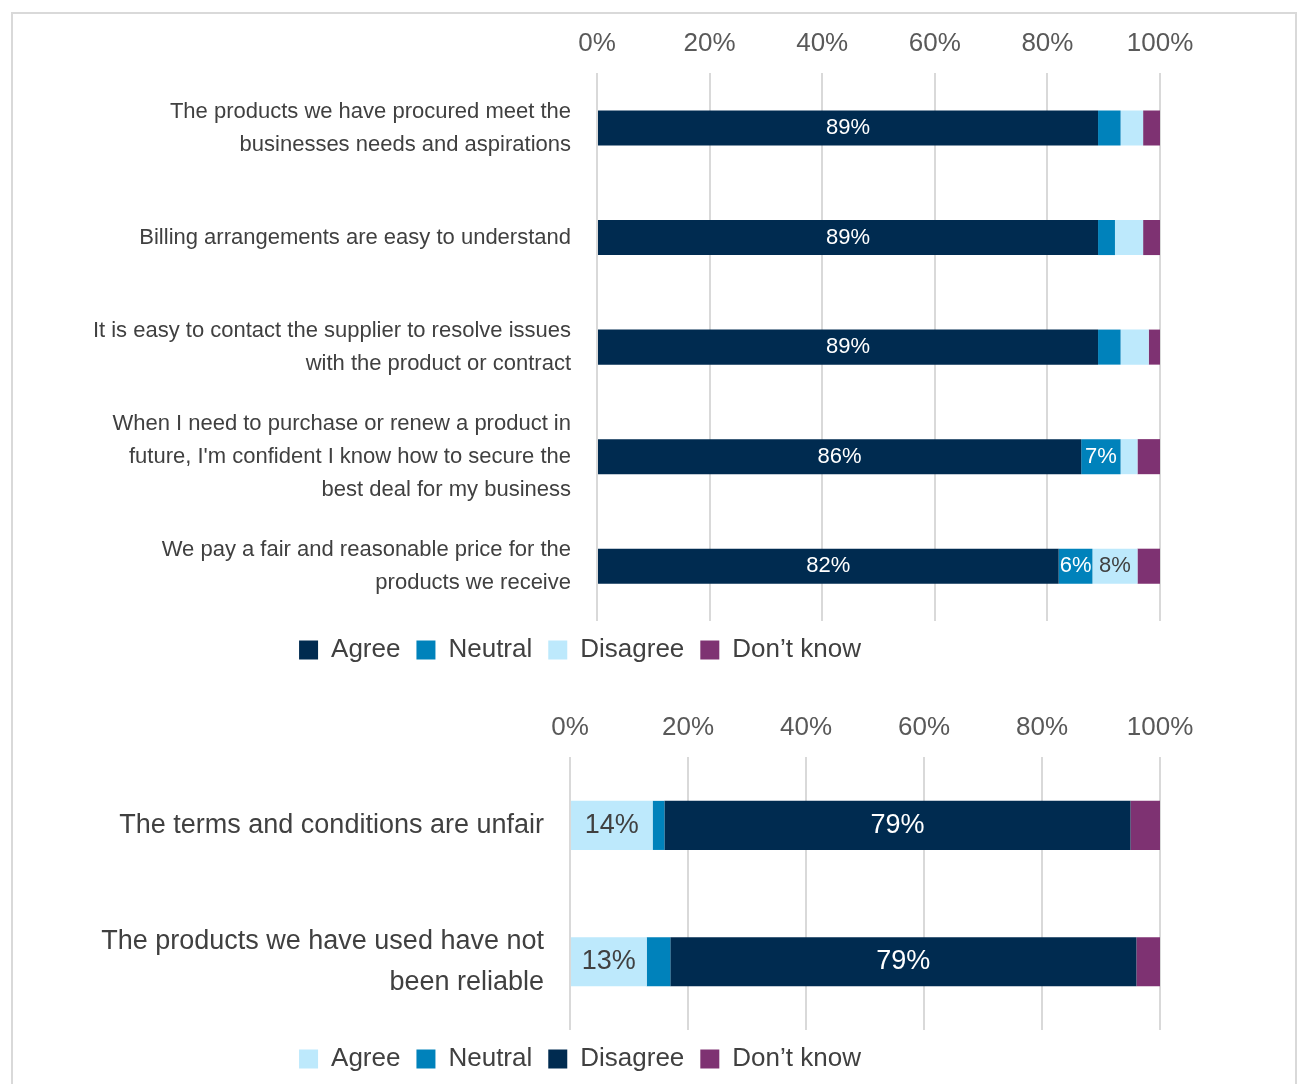 This screenshot has width=1311, height=1084. I want to click on data-label: 13%, so click(608, 960).